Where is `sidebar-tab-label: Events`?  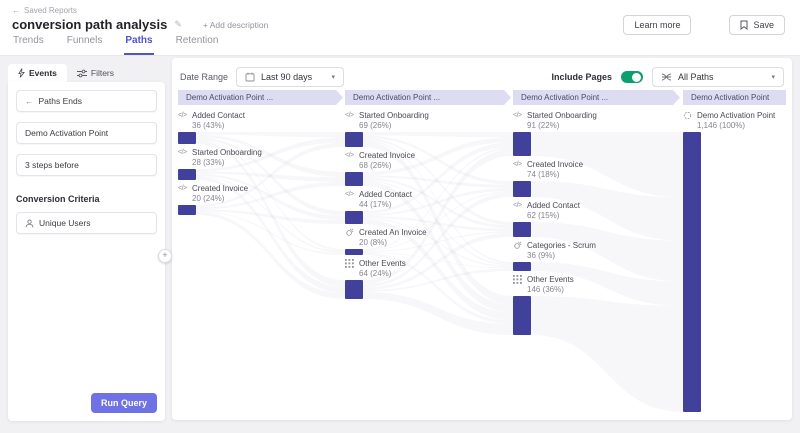
sidebar-tab-label: Events is located at coordinates (43, 73).